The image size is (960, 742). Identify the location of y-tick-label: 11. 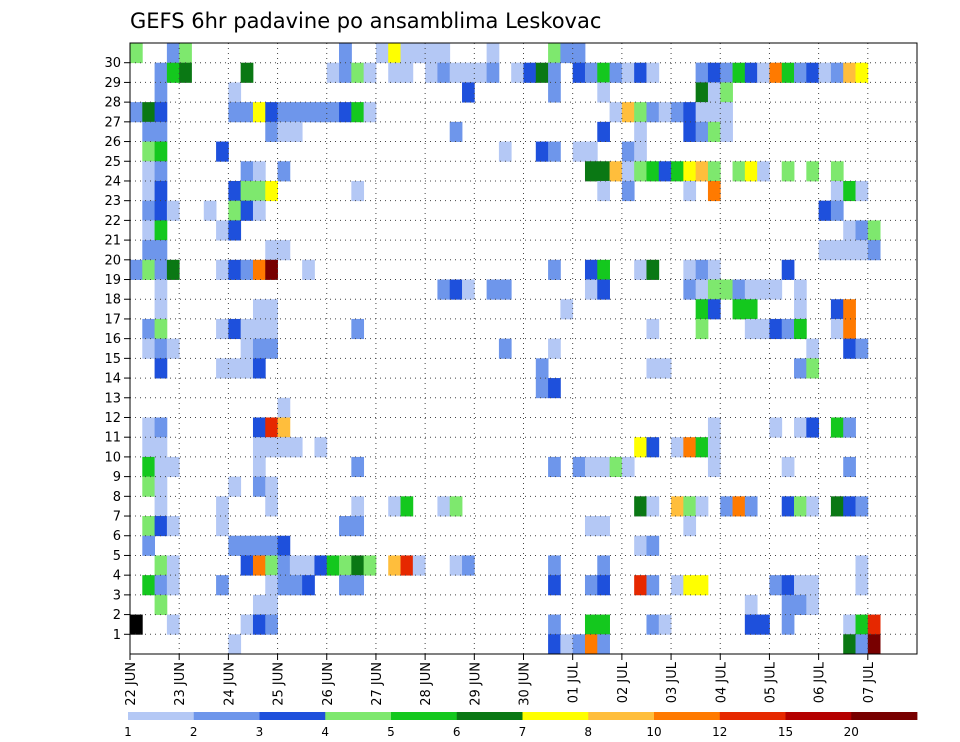
(112, 438).